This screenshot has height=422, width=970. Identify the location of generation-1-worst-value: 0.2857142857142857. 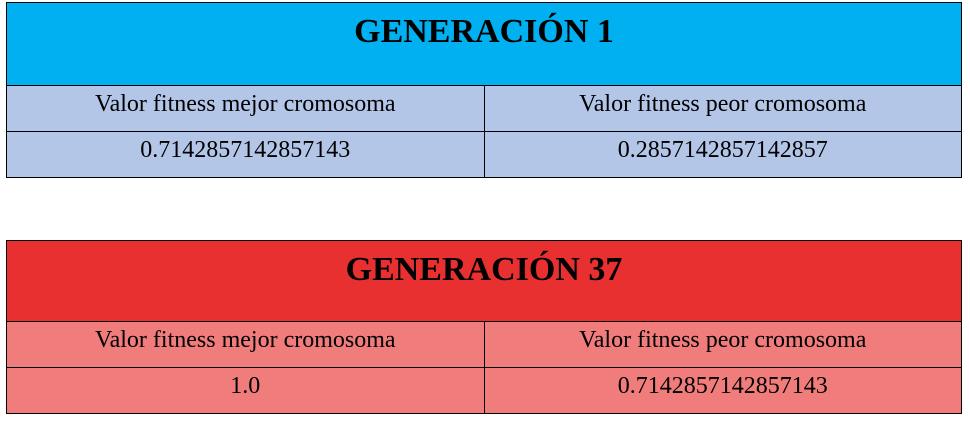
(722, 154).